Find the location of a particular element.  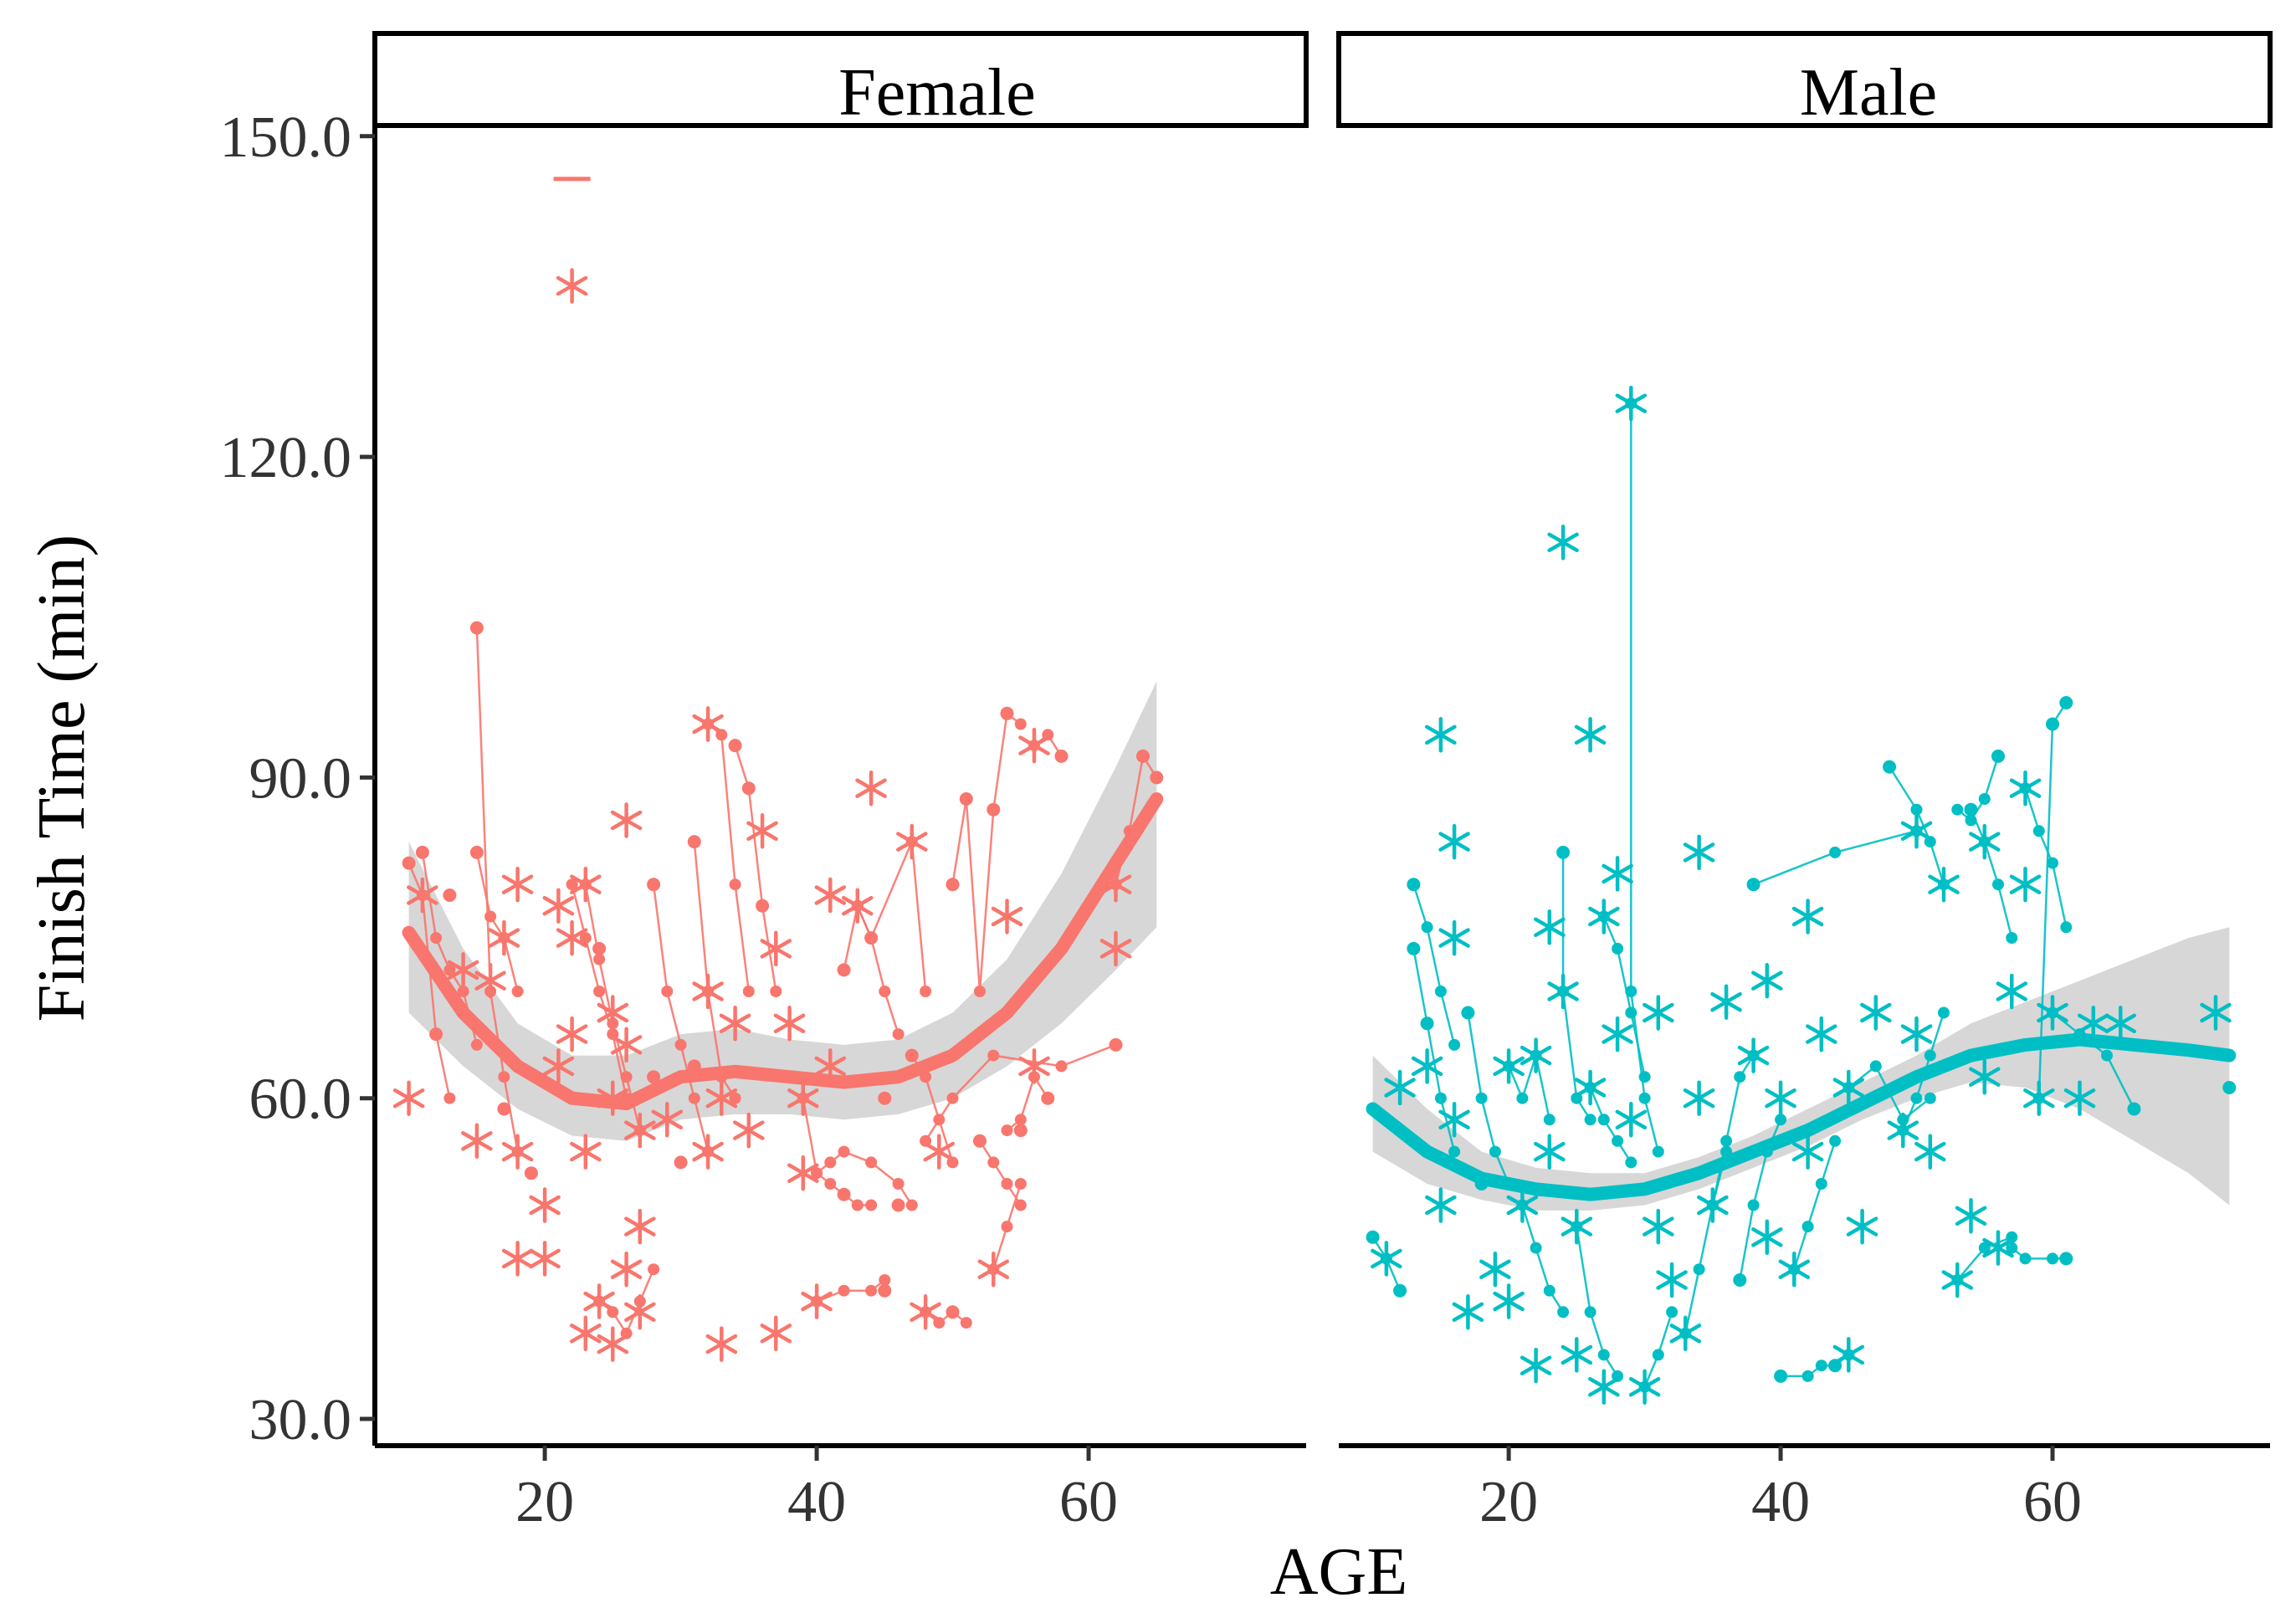

confidence-band-female is located at coordinates (782, 911).